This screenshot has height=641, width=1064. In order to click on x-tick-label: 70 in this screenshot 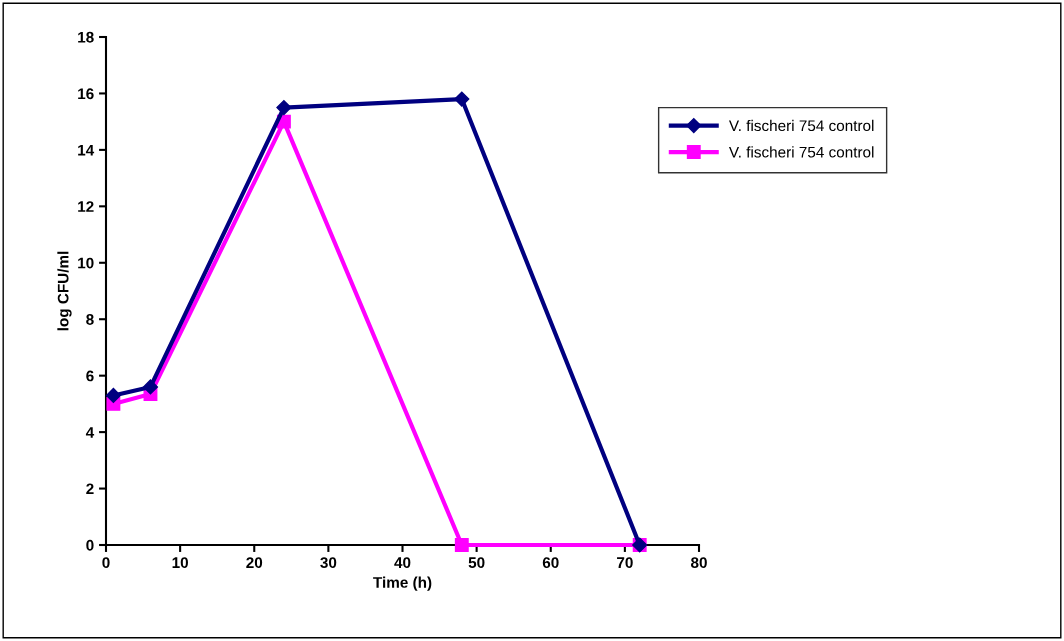, I will do `click(625, 563)`.